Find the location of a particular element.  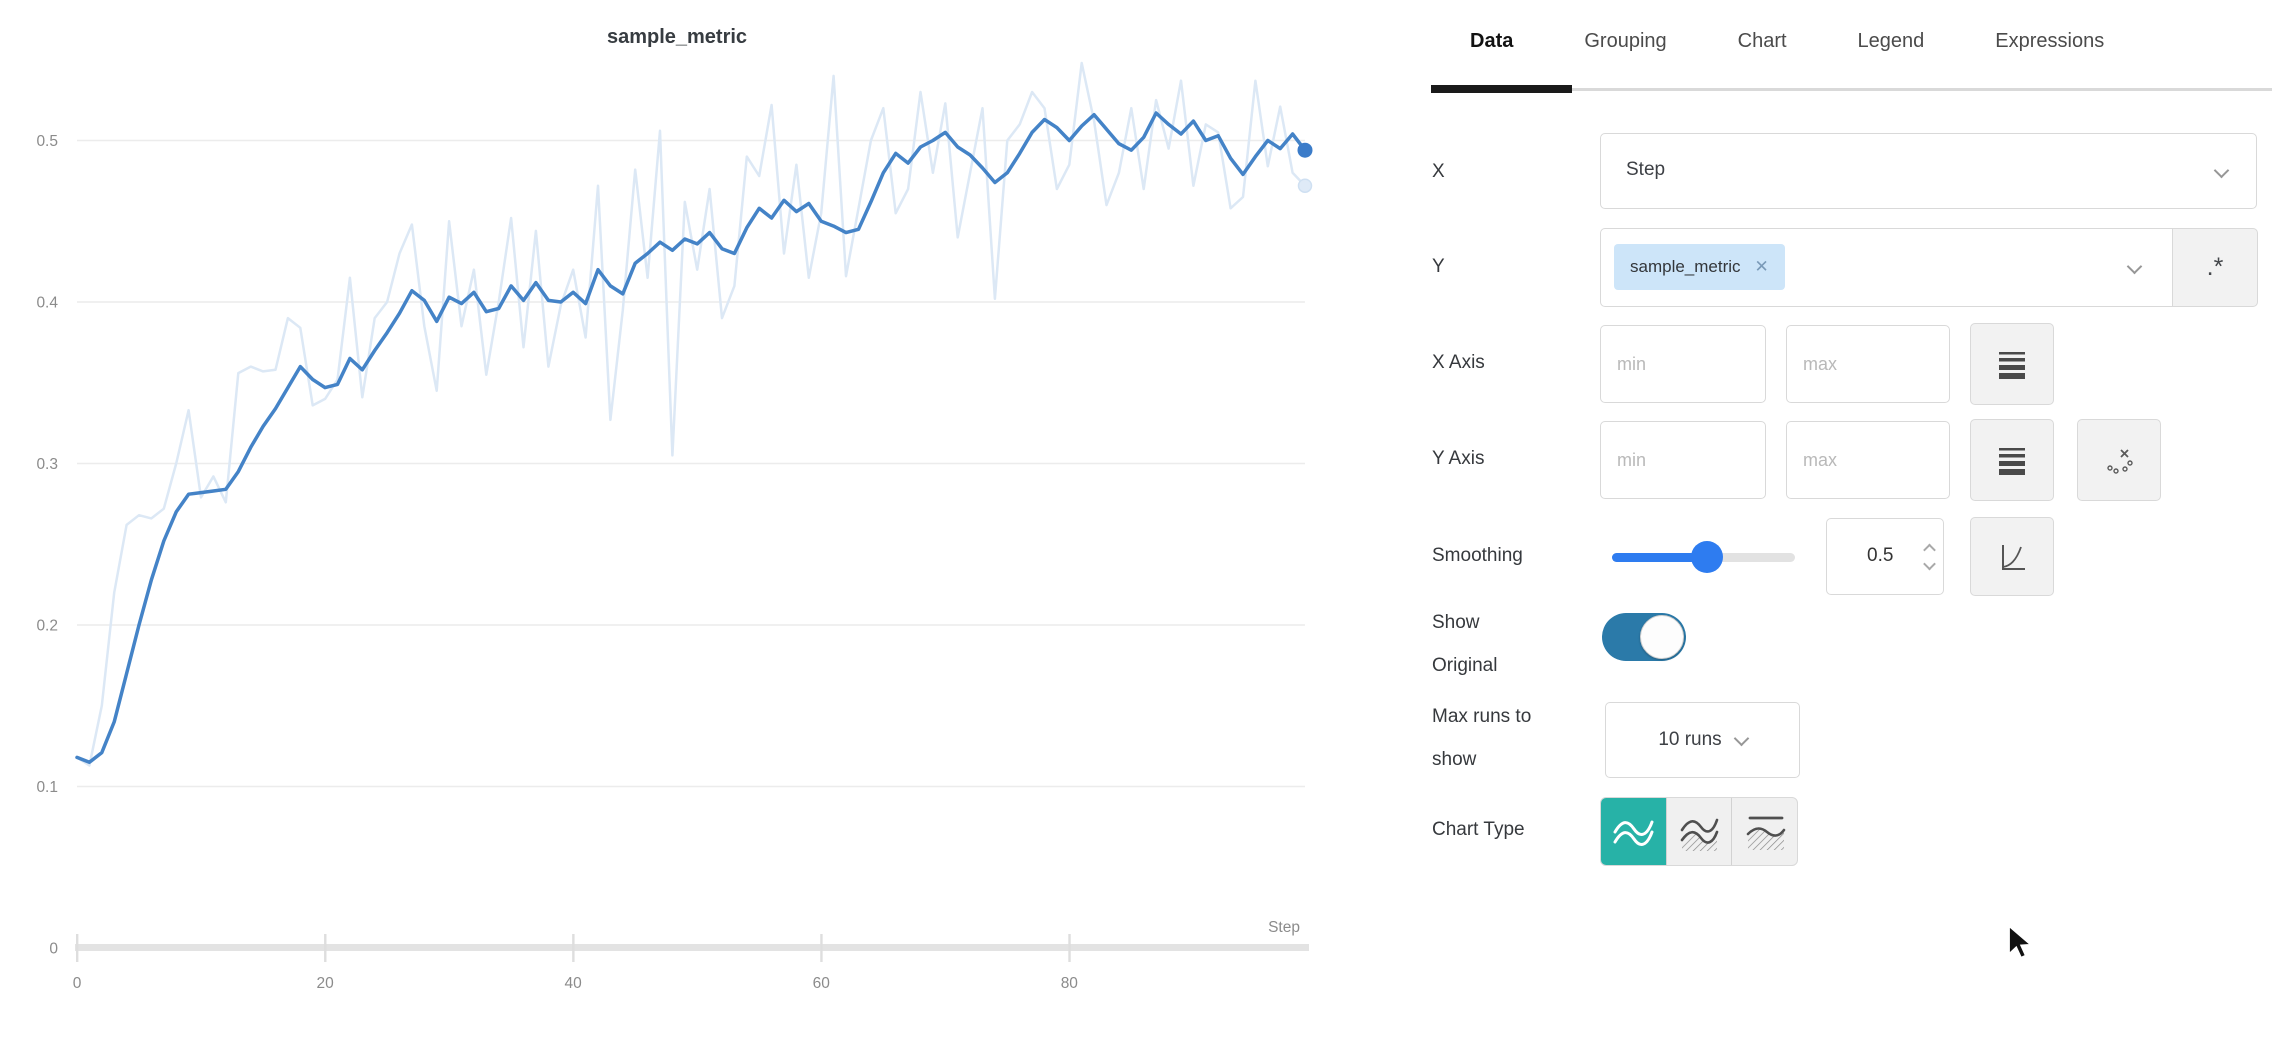

chart-type-minmax-button is located at coordinates (1764, 831).